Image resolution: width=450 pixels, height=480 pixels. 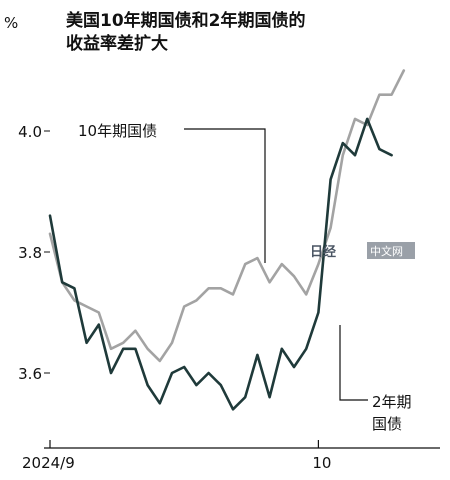 I want to click on y-tick-label: 3.8, so click(x=30, y=253).